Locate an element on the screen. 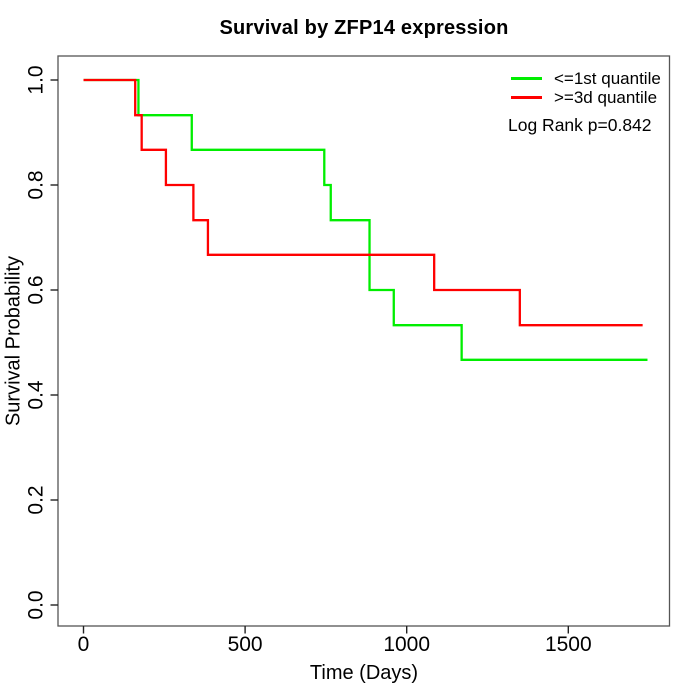 The width and height of the screenshot is (700, 700). x-tick-label: 1500 is located at coordinates (568, 644).